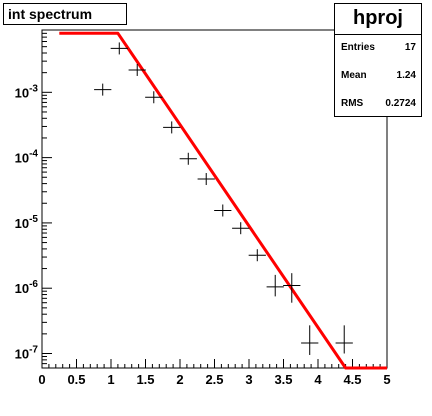 This screenshot has height=416, width=432. What do you see at coordinates (352, 379) in the screenshot?
I see `x-tick-label: 4.5` at bounding box center [352, 379].